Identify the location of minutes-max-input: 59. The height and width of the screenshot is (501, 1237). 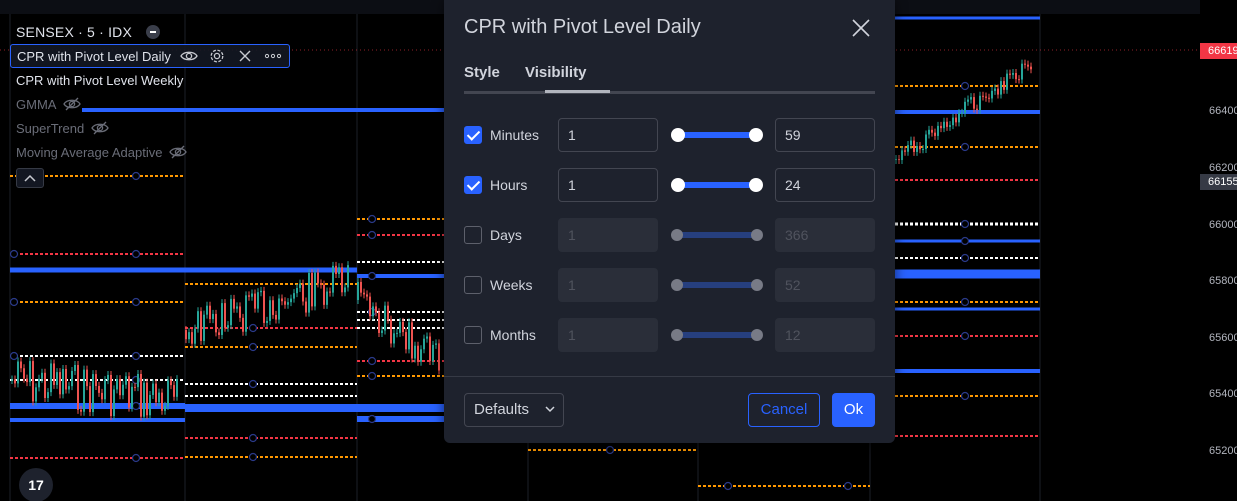
(825, 135).